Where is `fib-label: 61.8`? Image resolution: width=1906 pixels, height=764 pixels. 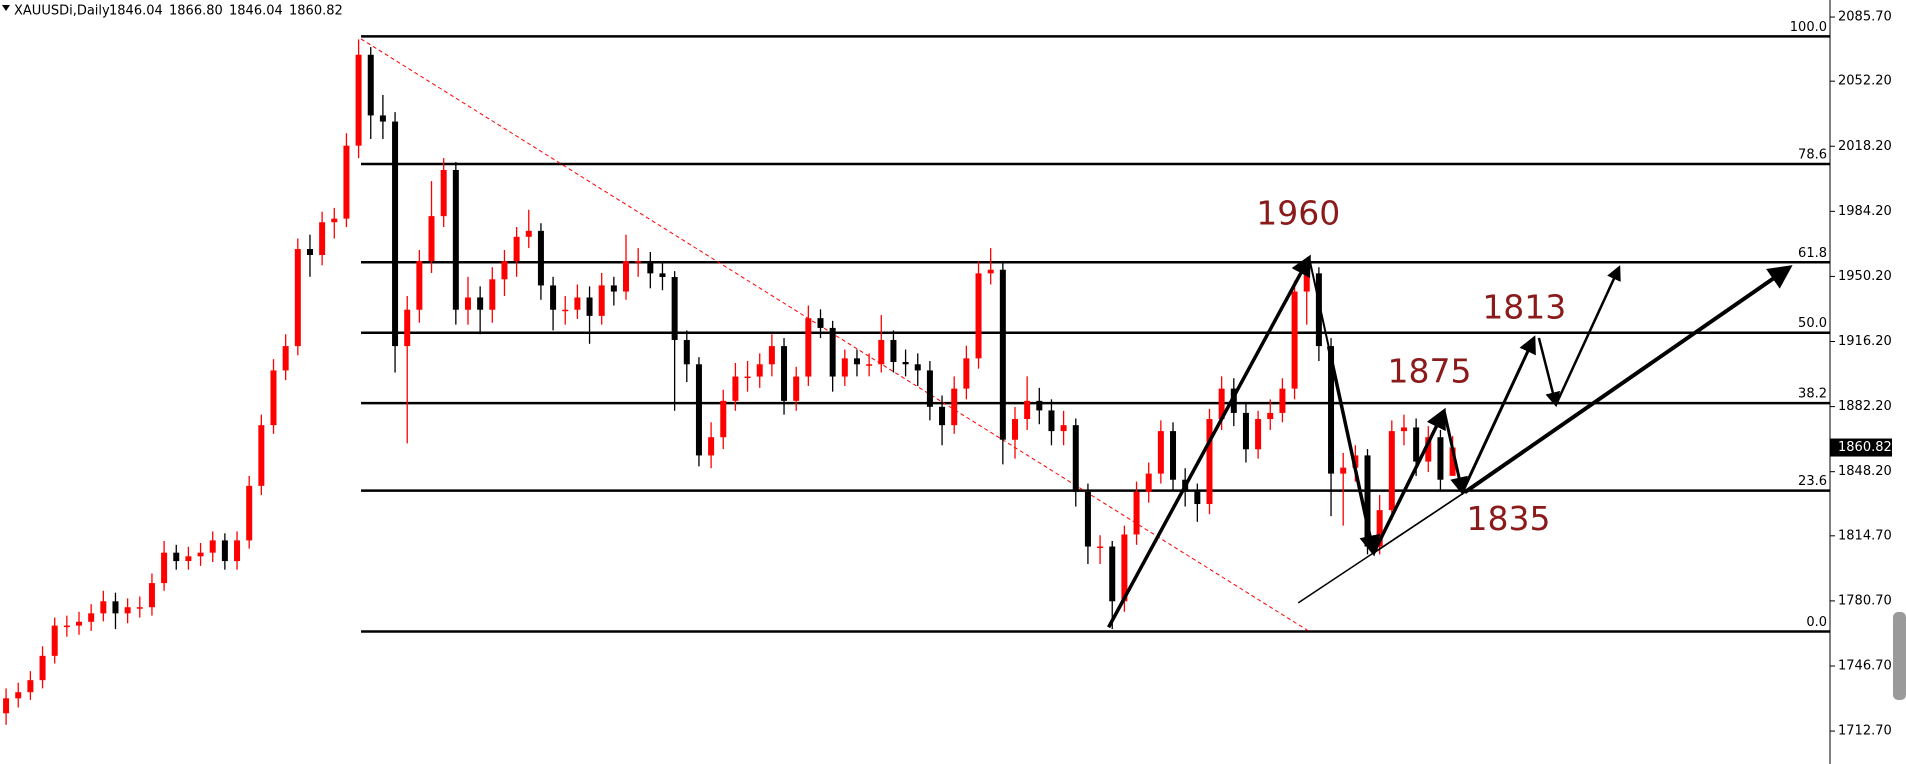 fib-label: 61.8 is located at coordinates (1812, 253).